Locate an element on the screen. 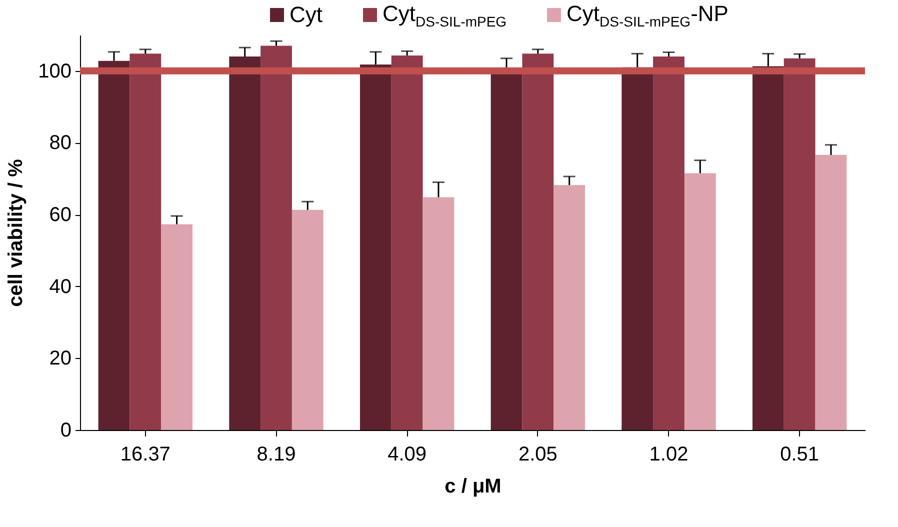  y-tick-label: 40 is located at coordinates (60, 287).